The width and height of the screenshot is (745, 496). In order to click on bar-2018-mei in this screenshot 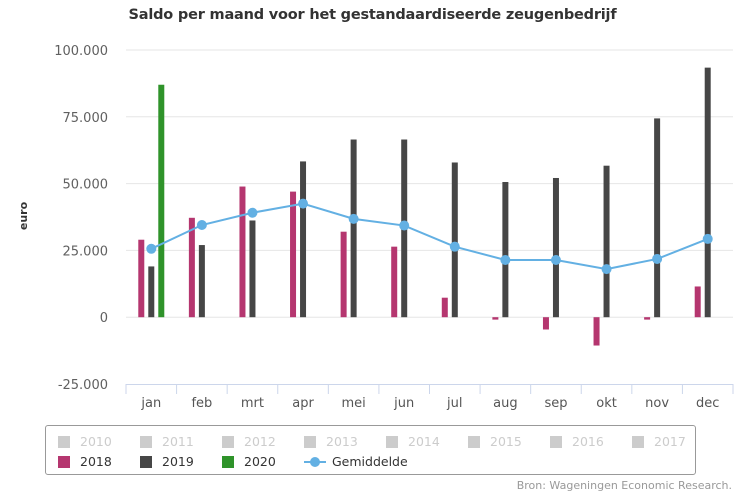, I will do `click(343, 274)`.